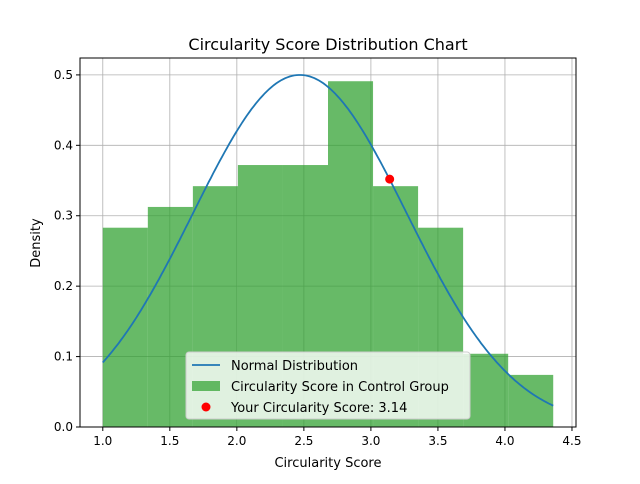 The image size is (640, 484). I want to click on y-axis-label: Density, so click(36, 243).